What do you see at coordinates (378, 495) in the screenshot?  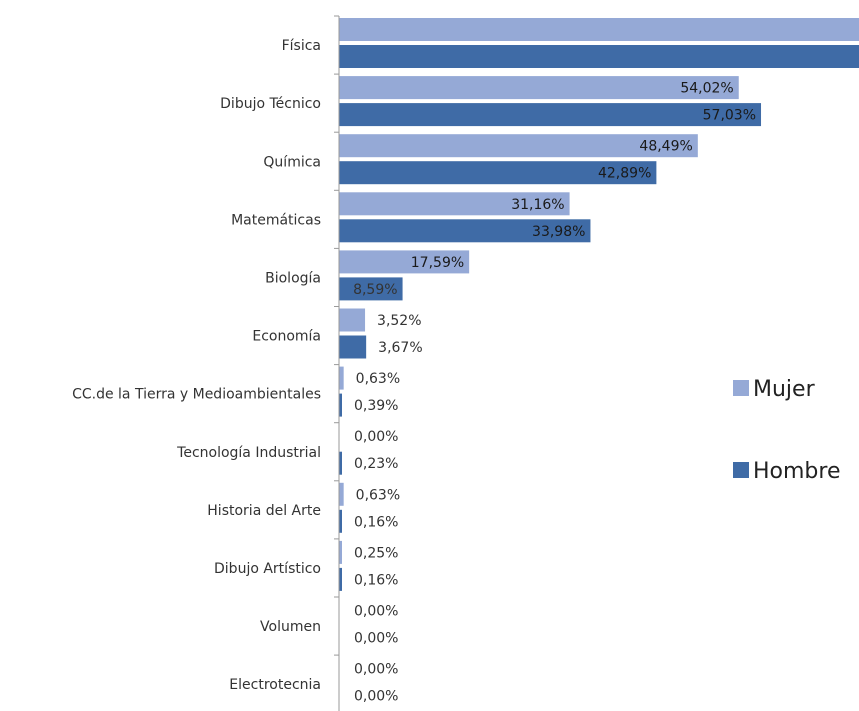 I see `value-label-mujer-historia-del-arte: 0,63%` at bounding box center [378, 495].